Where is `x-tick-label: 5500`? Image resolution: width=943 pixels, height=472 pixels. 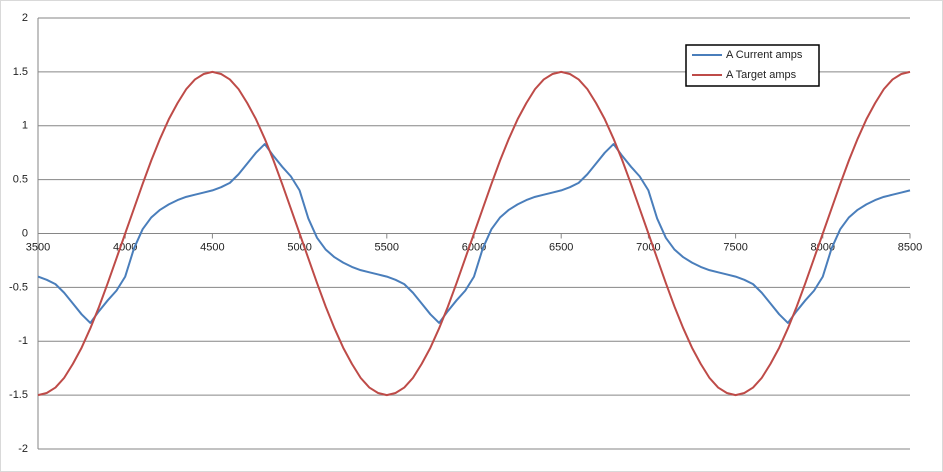 x-tick-label: 5500 is located at coordinates (387, 247).